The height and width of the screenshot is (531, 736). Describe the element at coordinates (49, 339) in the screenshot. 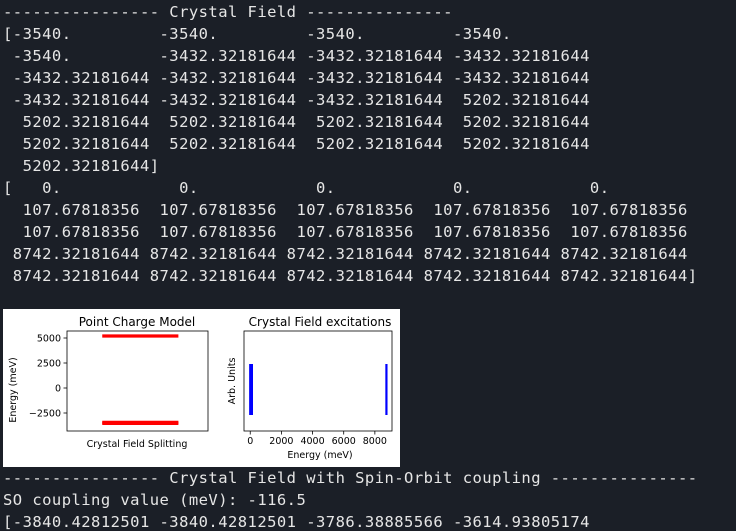

I see `ytick-label: 5000` at that location.